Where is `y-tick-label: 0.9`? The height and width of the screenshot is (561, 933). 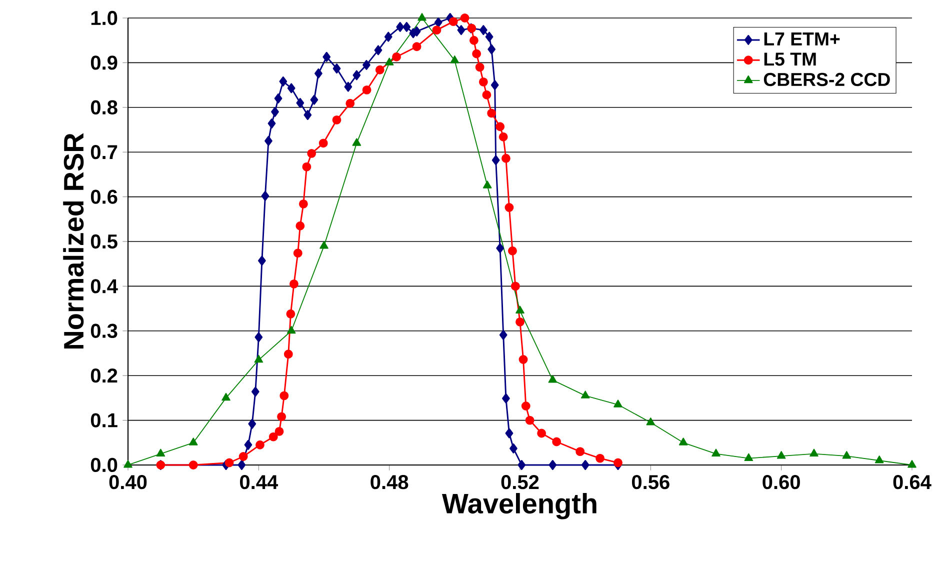
y-tick-label: 0.9 is located at coordinates (104, 63).